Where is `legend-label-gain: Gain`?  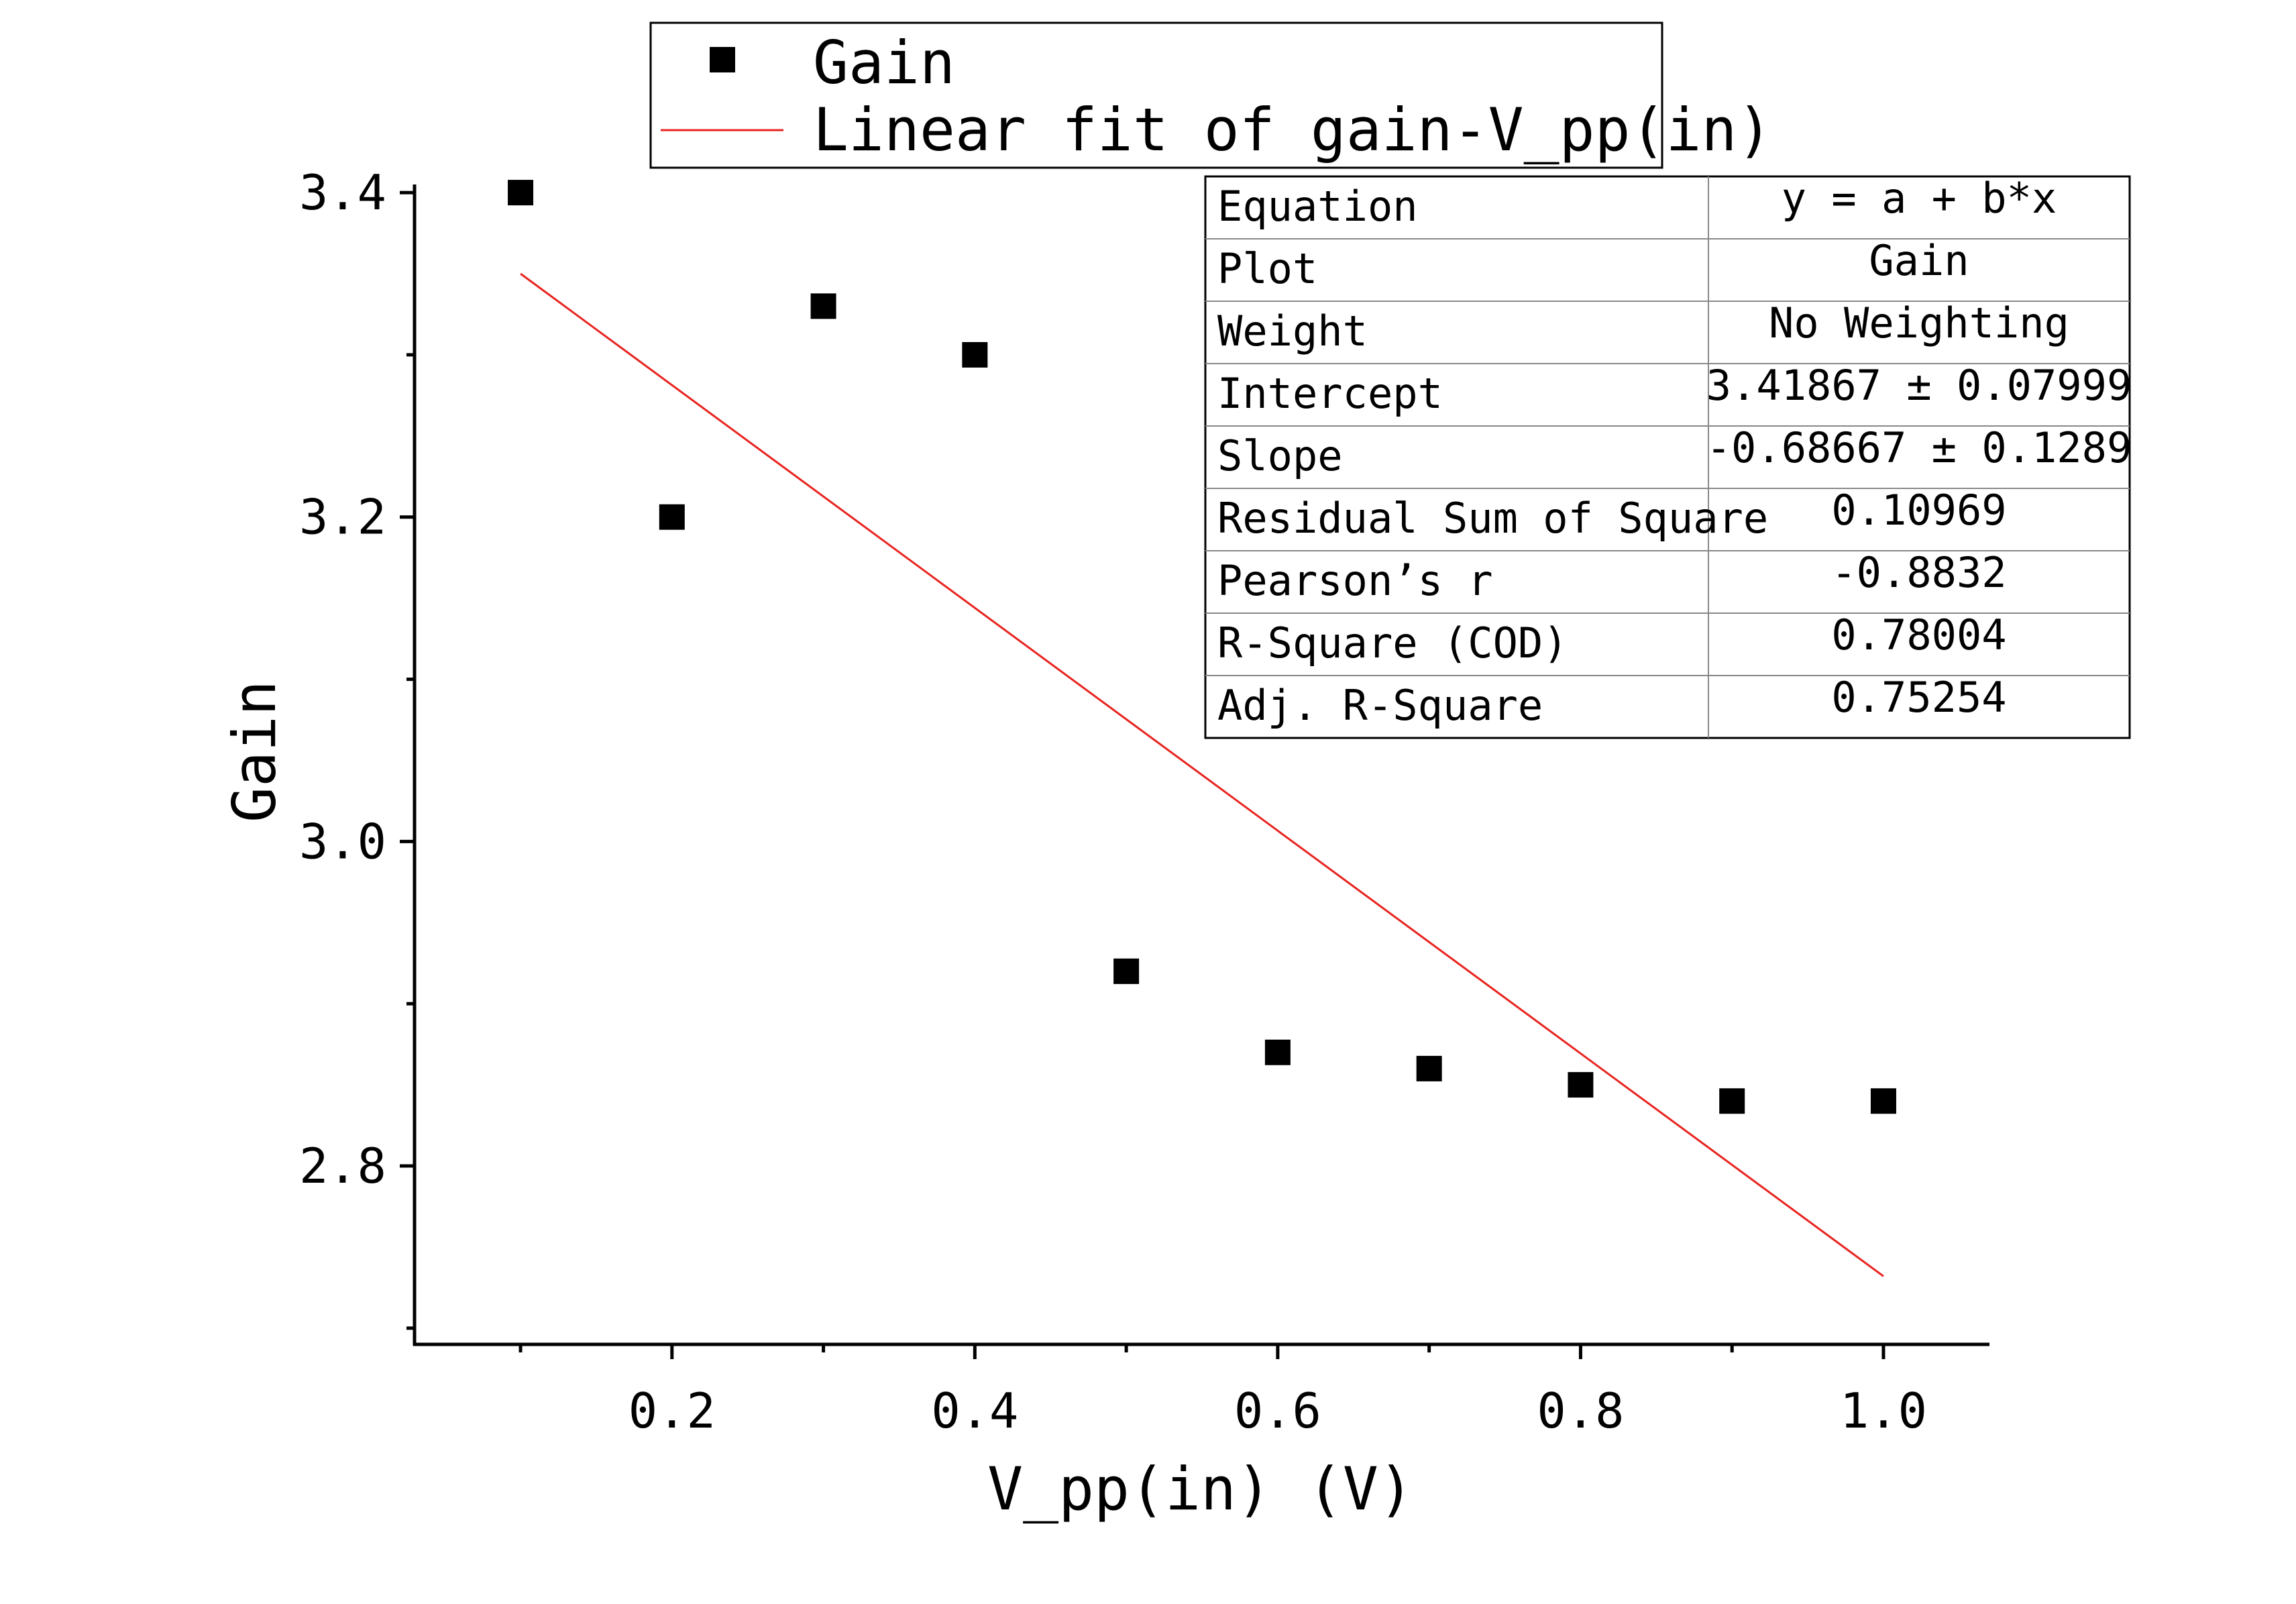 legend-label-gain: Gain is located at coordinates (884, 62).